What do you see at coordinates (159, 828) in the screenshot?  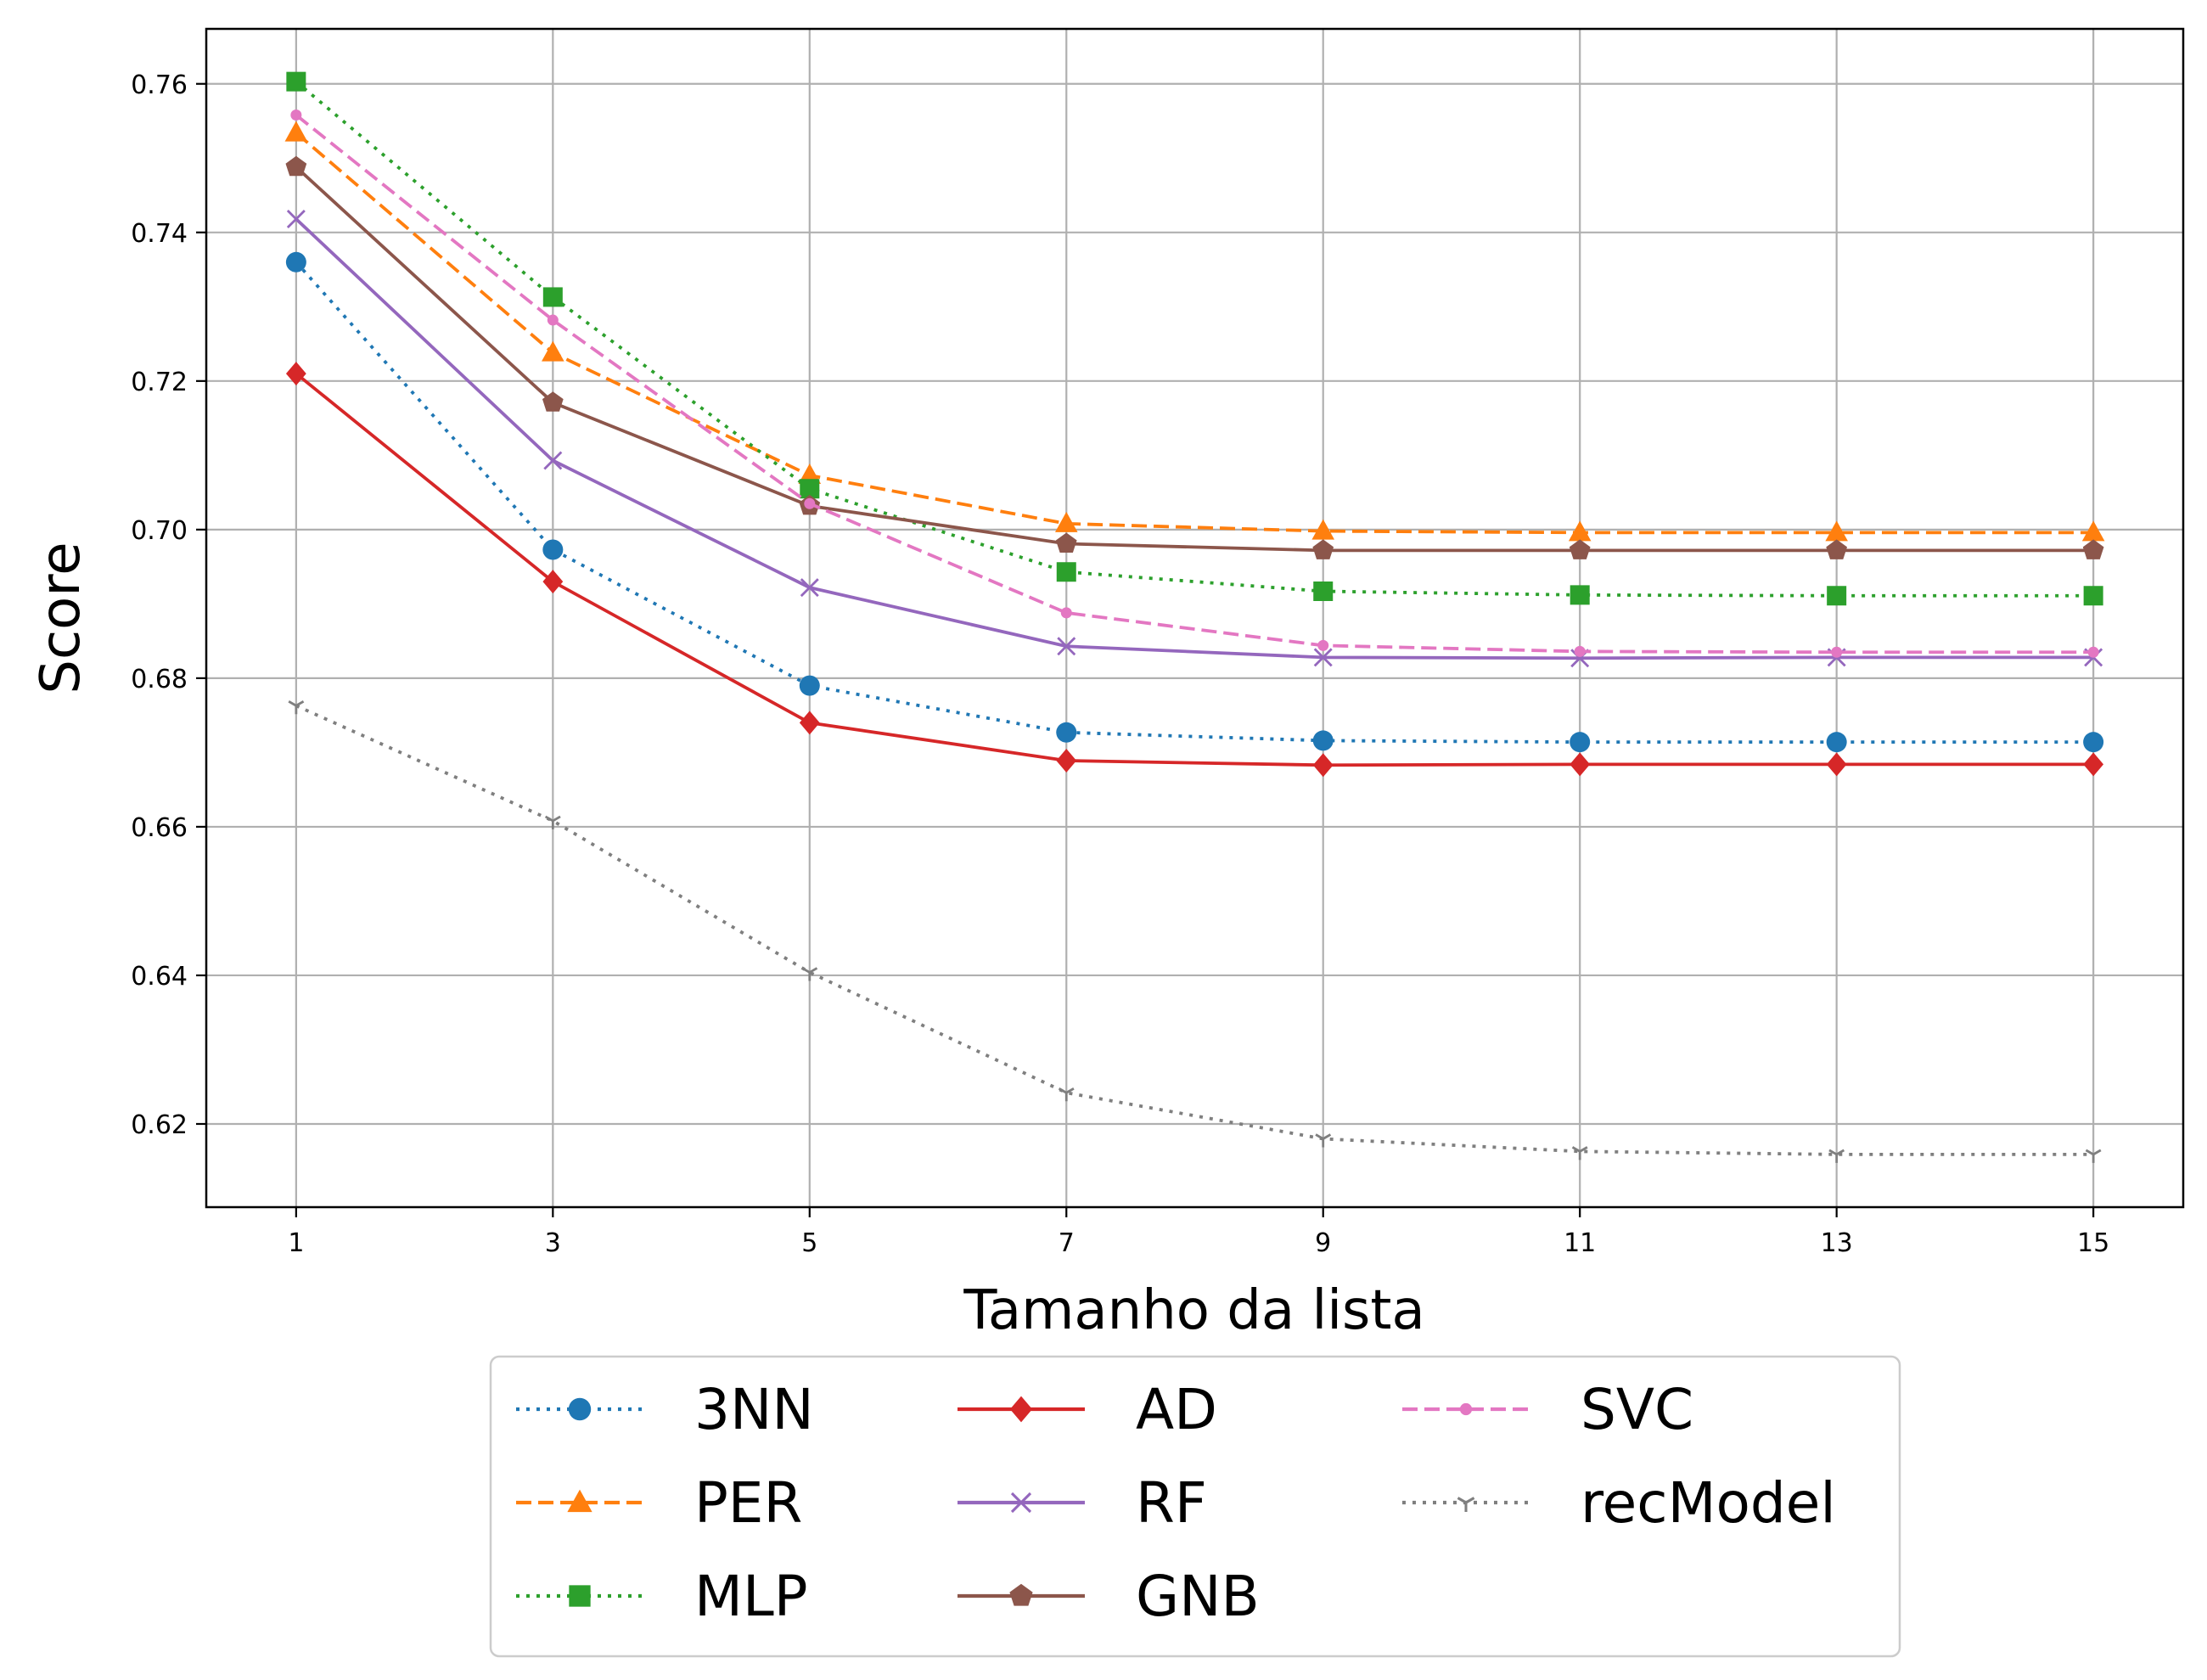 I see `y-tick-label: 0.66` at bounding box center [159, 828].